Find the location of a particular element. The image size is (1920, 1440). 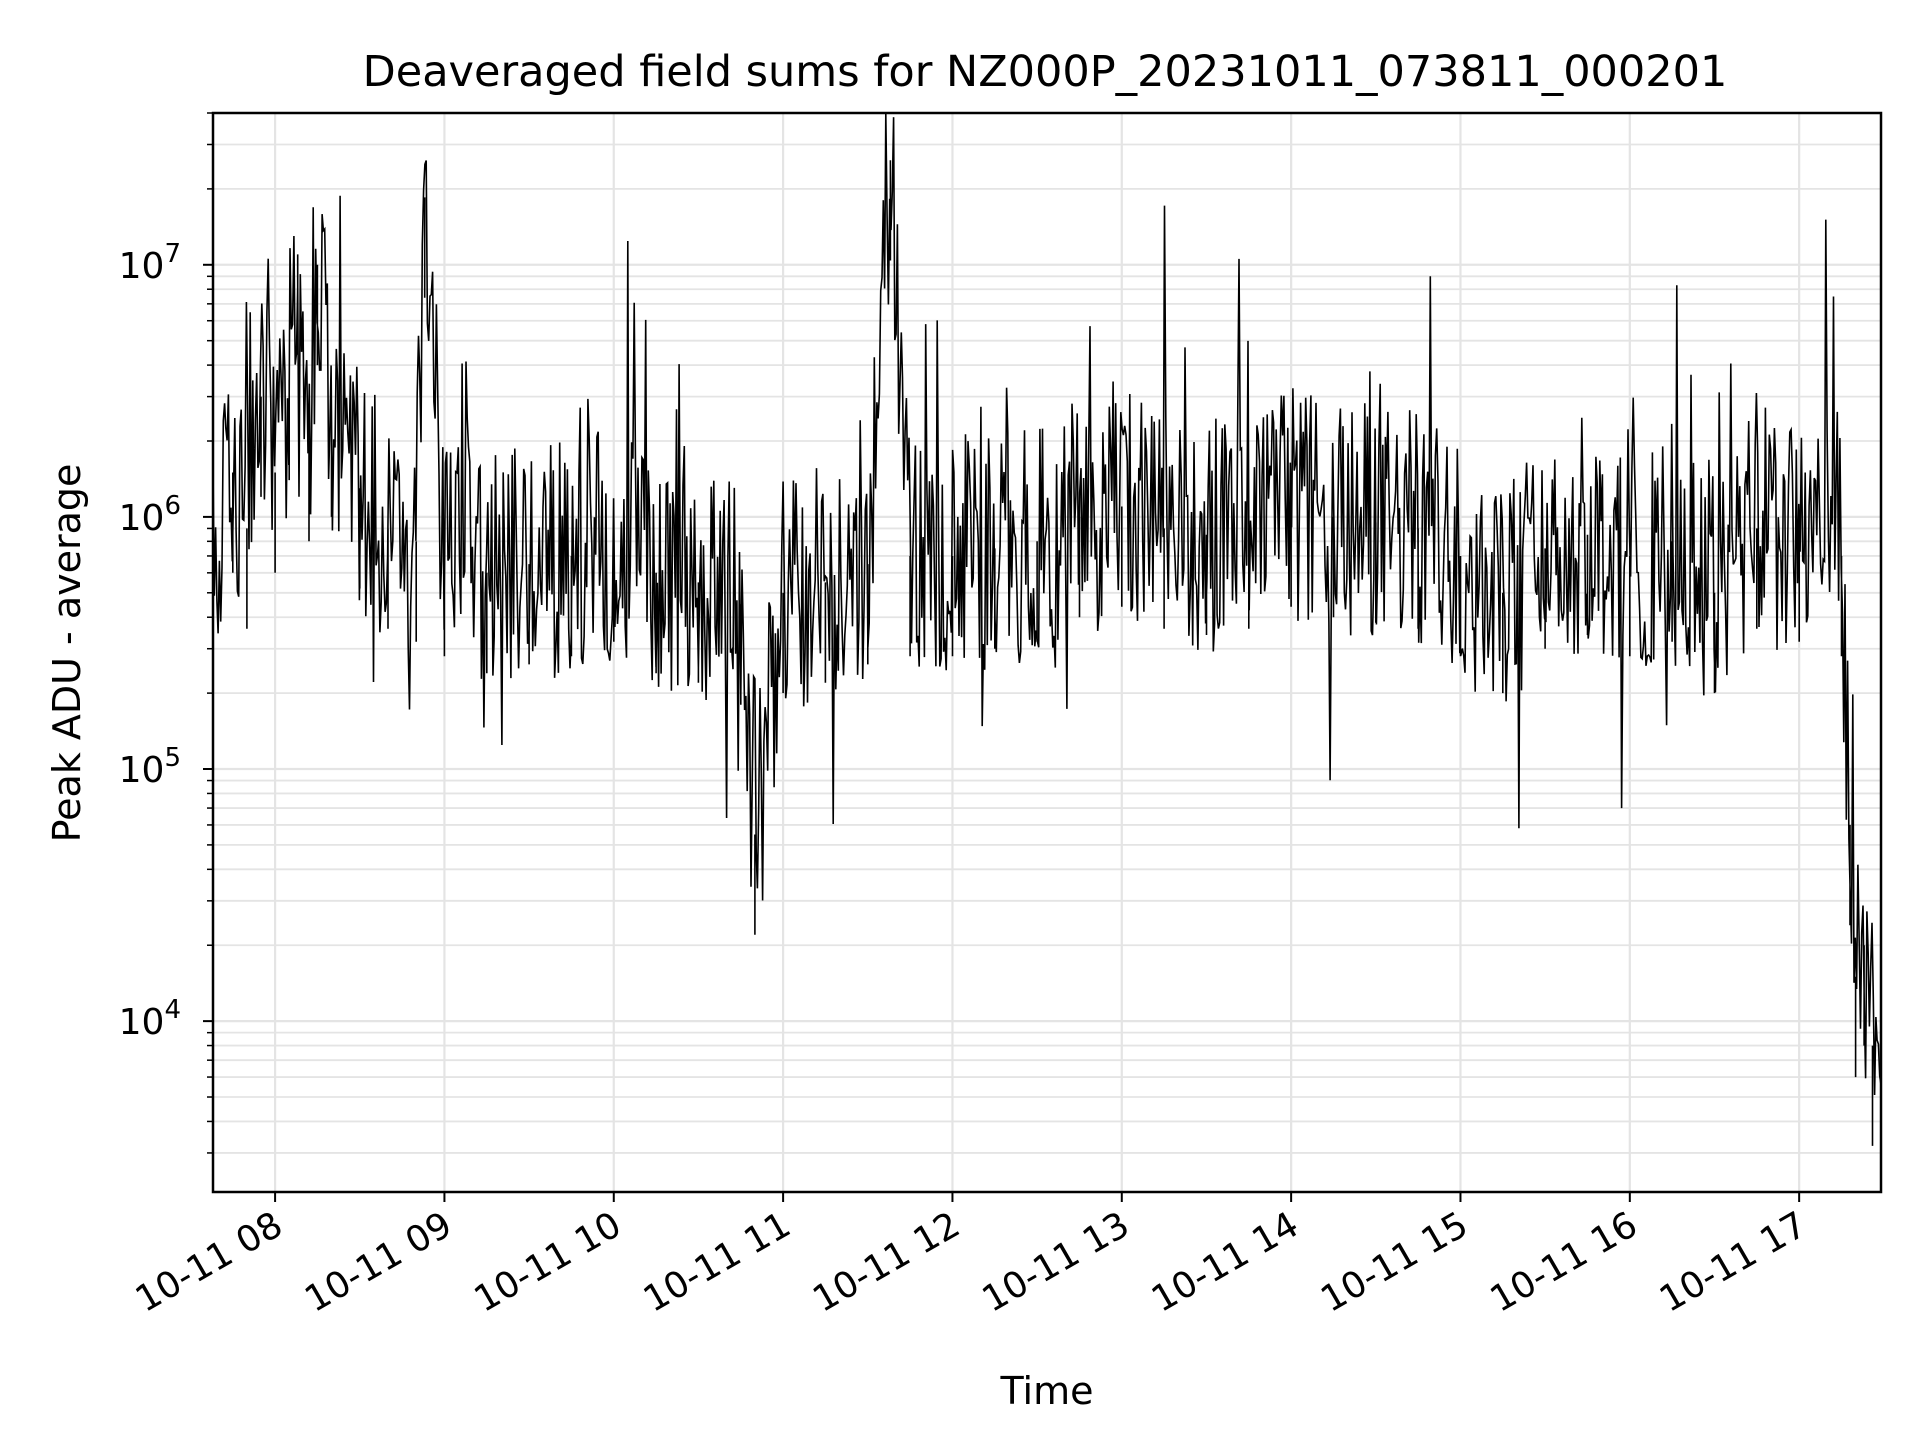

x-tick-label: 10-11 16 is located at coordinates (1564, 1262).